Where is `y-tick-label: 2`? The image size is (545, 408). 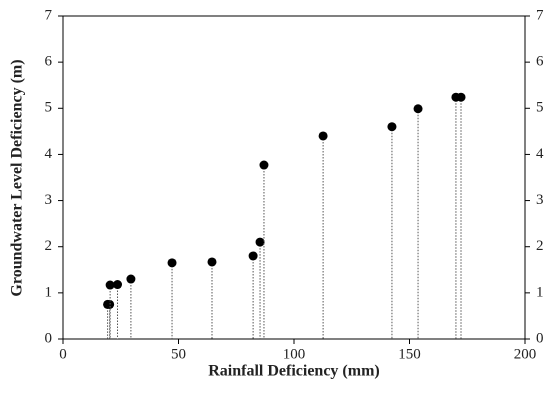 y-tick-label: 2 is located at coordinates (49, 246).